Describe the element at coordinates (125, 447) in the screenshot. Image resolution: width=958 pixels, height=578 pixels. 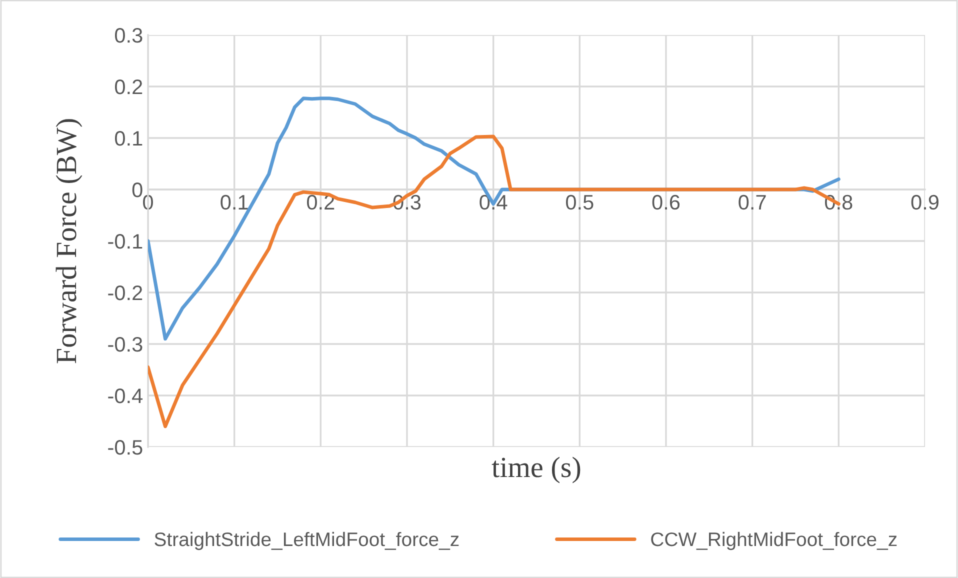
I see `y-tick-label: -0.5` at that location.